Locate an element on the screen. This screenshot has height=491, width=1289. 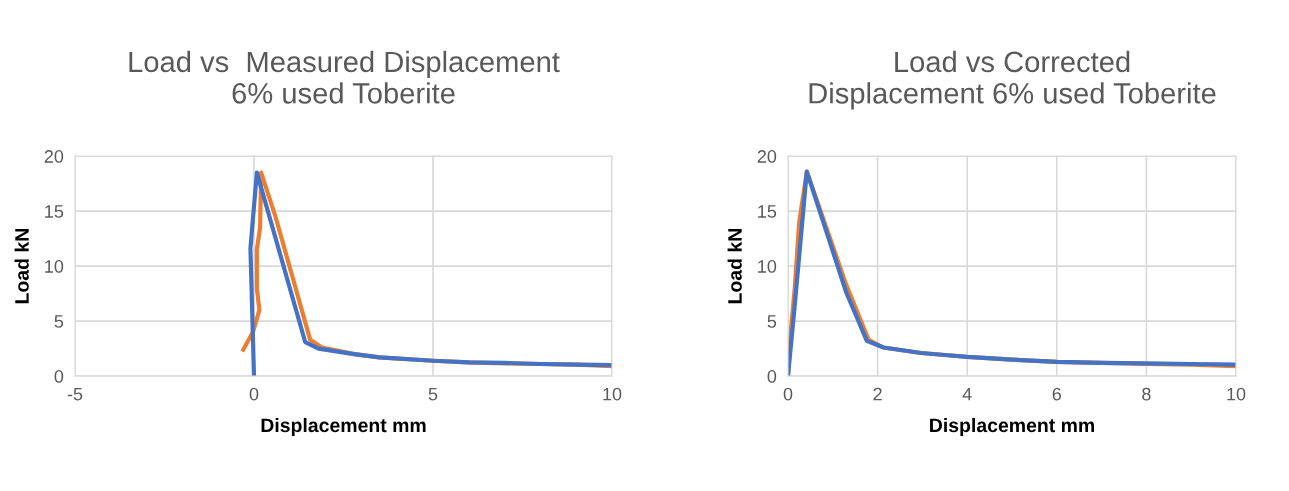
x-tick-label: 5 is located at coordinates (433, 394).